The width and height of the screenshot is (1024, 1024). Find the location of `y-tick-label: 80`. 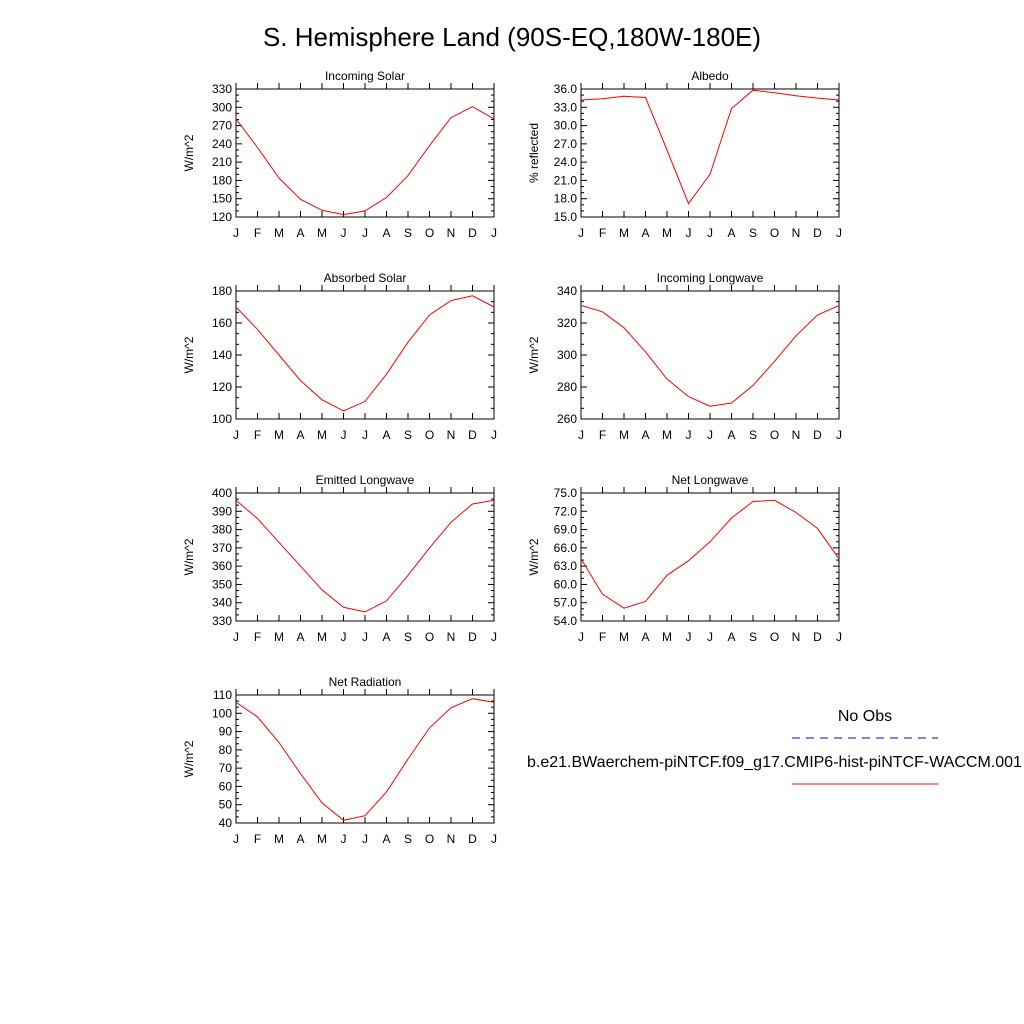

y-tick-label: 80 is located at coordinates (226, 750).